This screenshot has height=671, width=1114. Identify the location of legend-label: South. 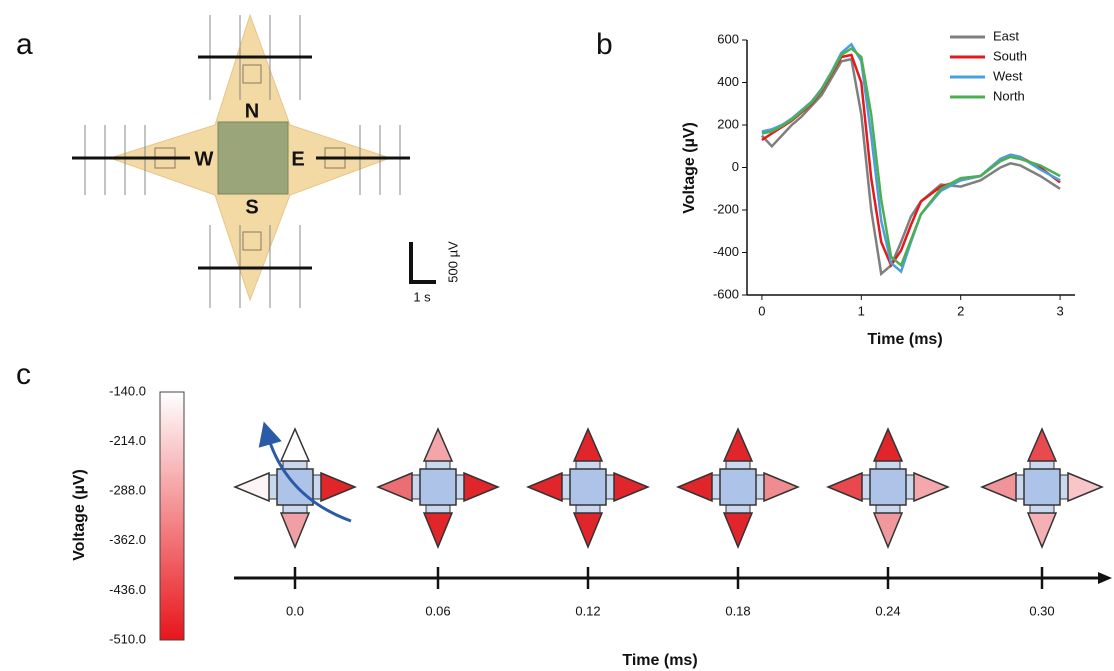
(1010, 55).